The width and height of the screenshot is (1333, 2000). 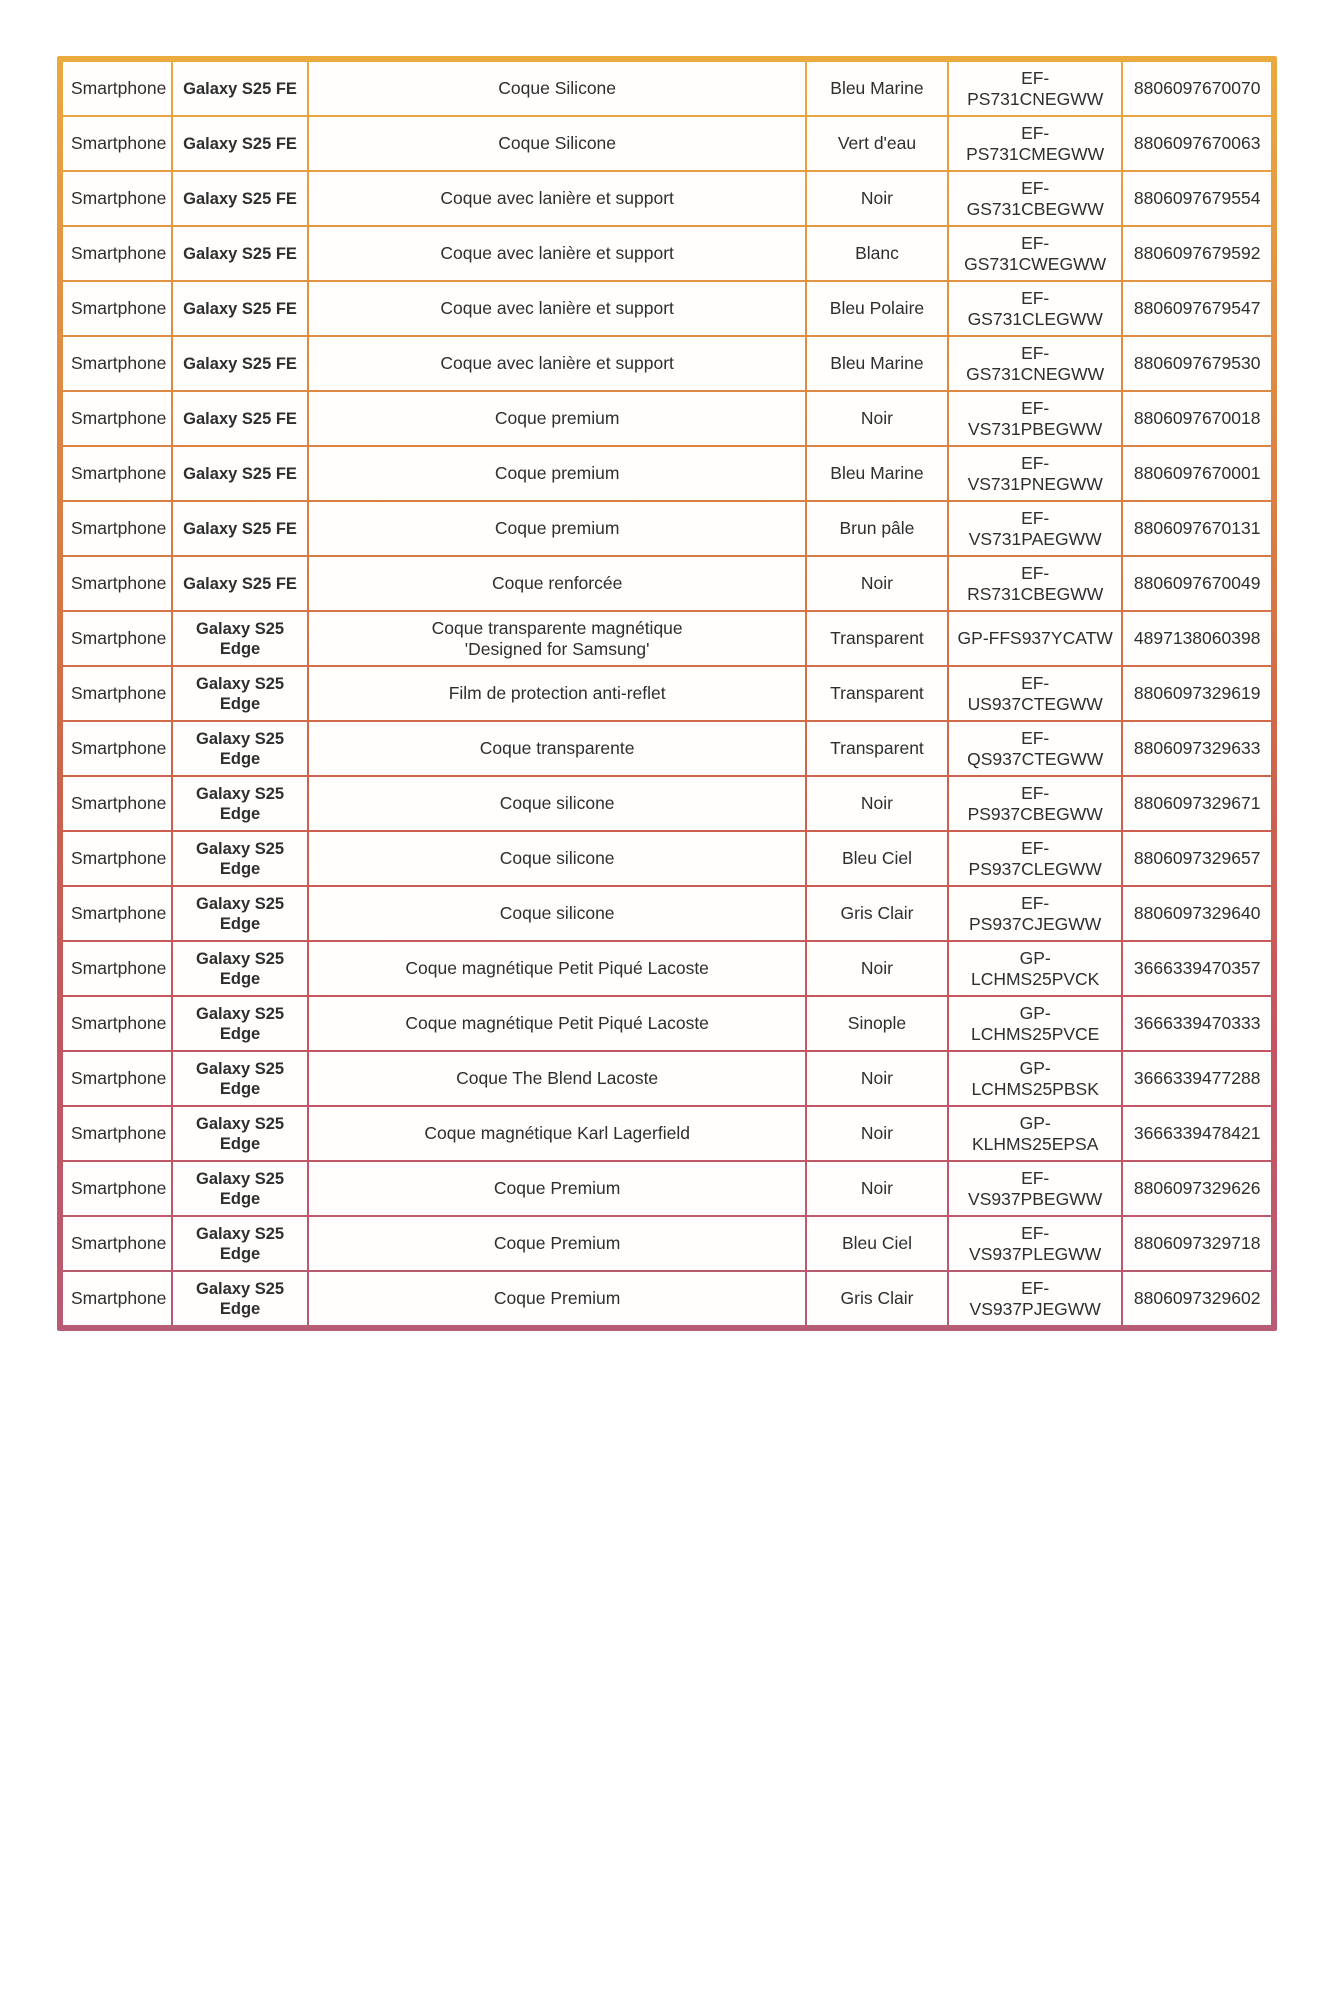 I want to click on cell-ean: 8806097329640, so click(x=1197, y=913).